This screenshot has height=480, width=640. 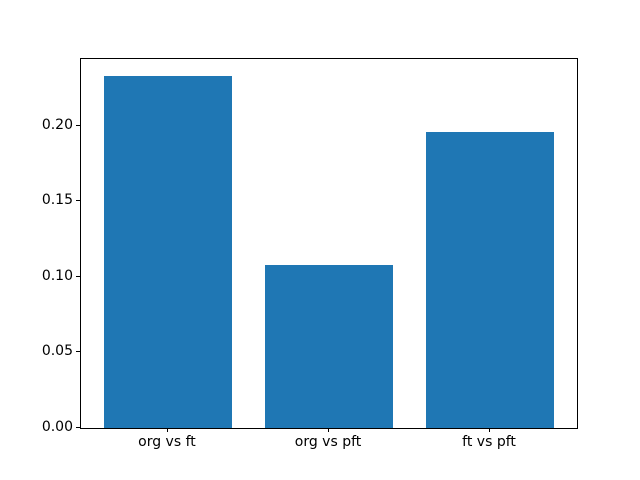 What do you see at coordinates (167, 442) in the screenshot?
I see `x-tick-label: org vs ft` at bounding box center [167, 442].